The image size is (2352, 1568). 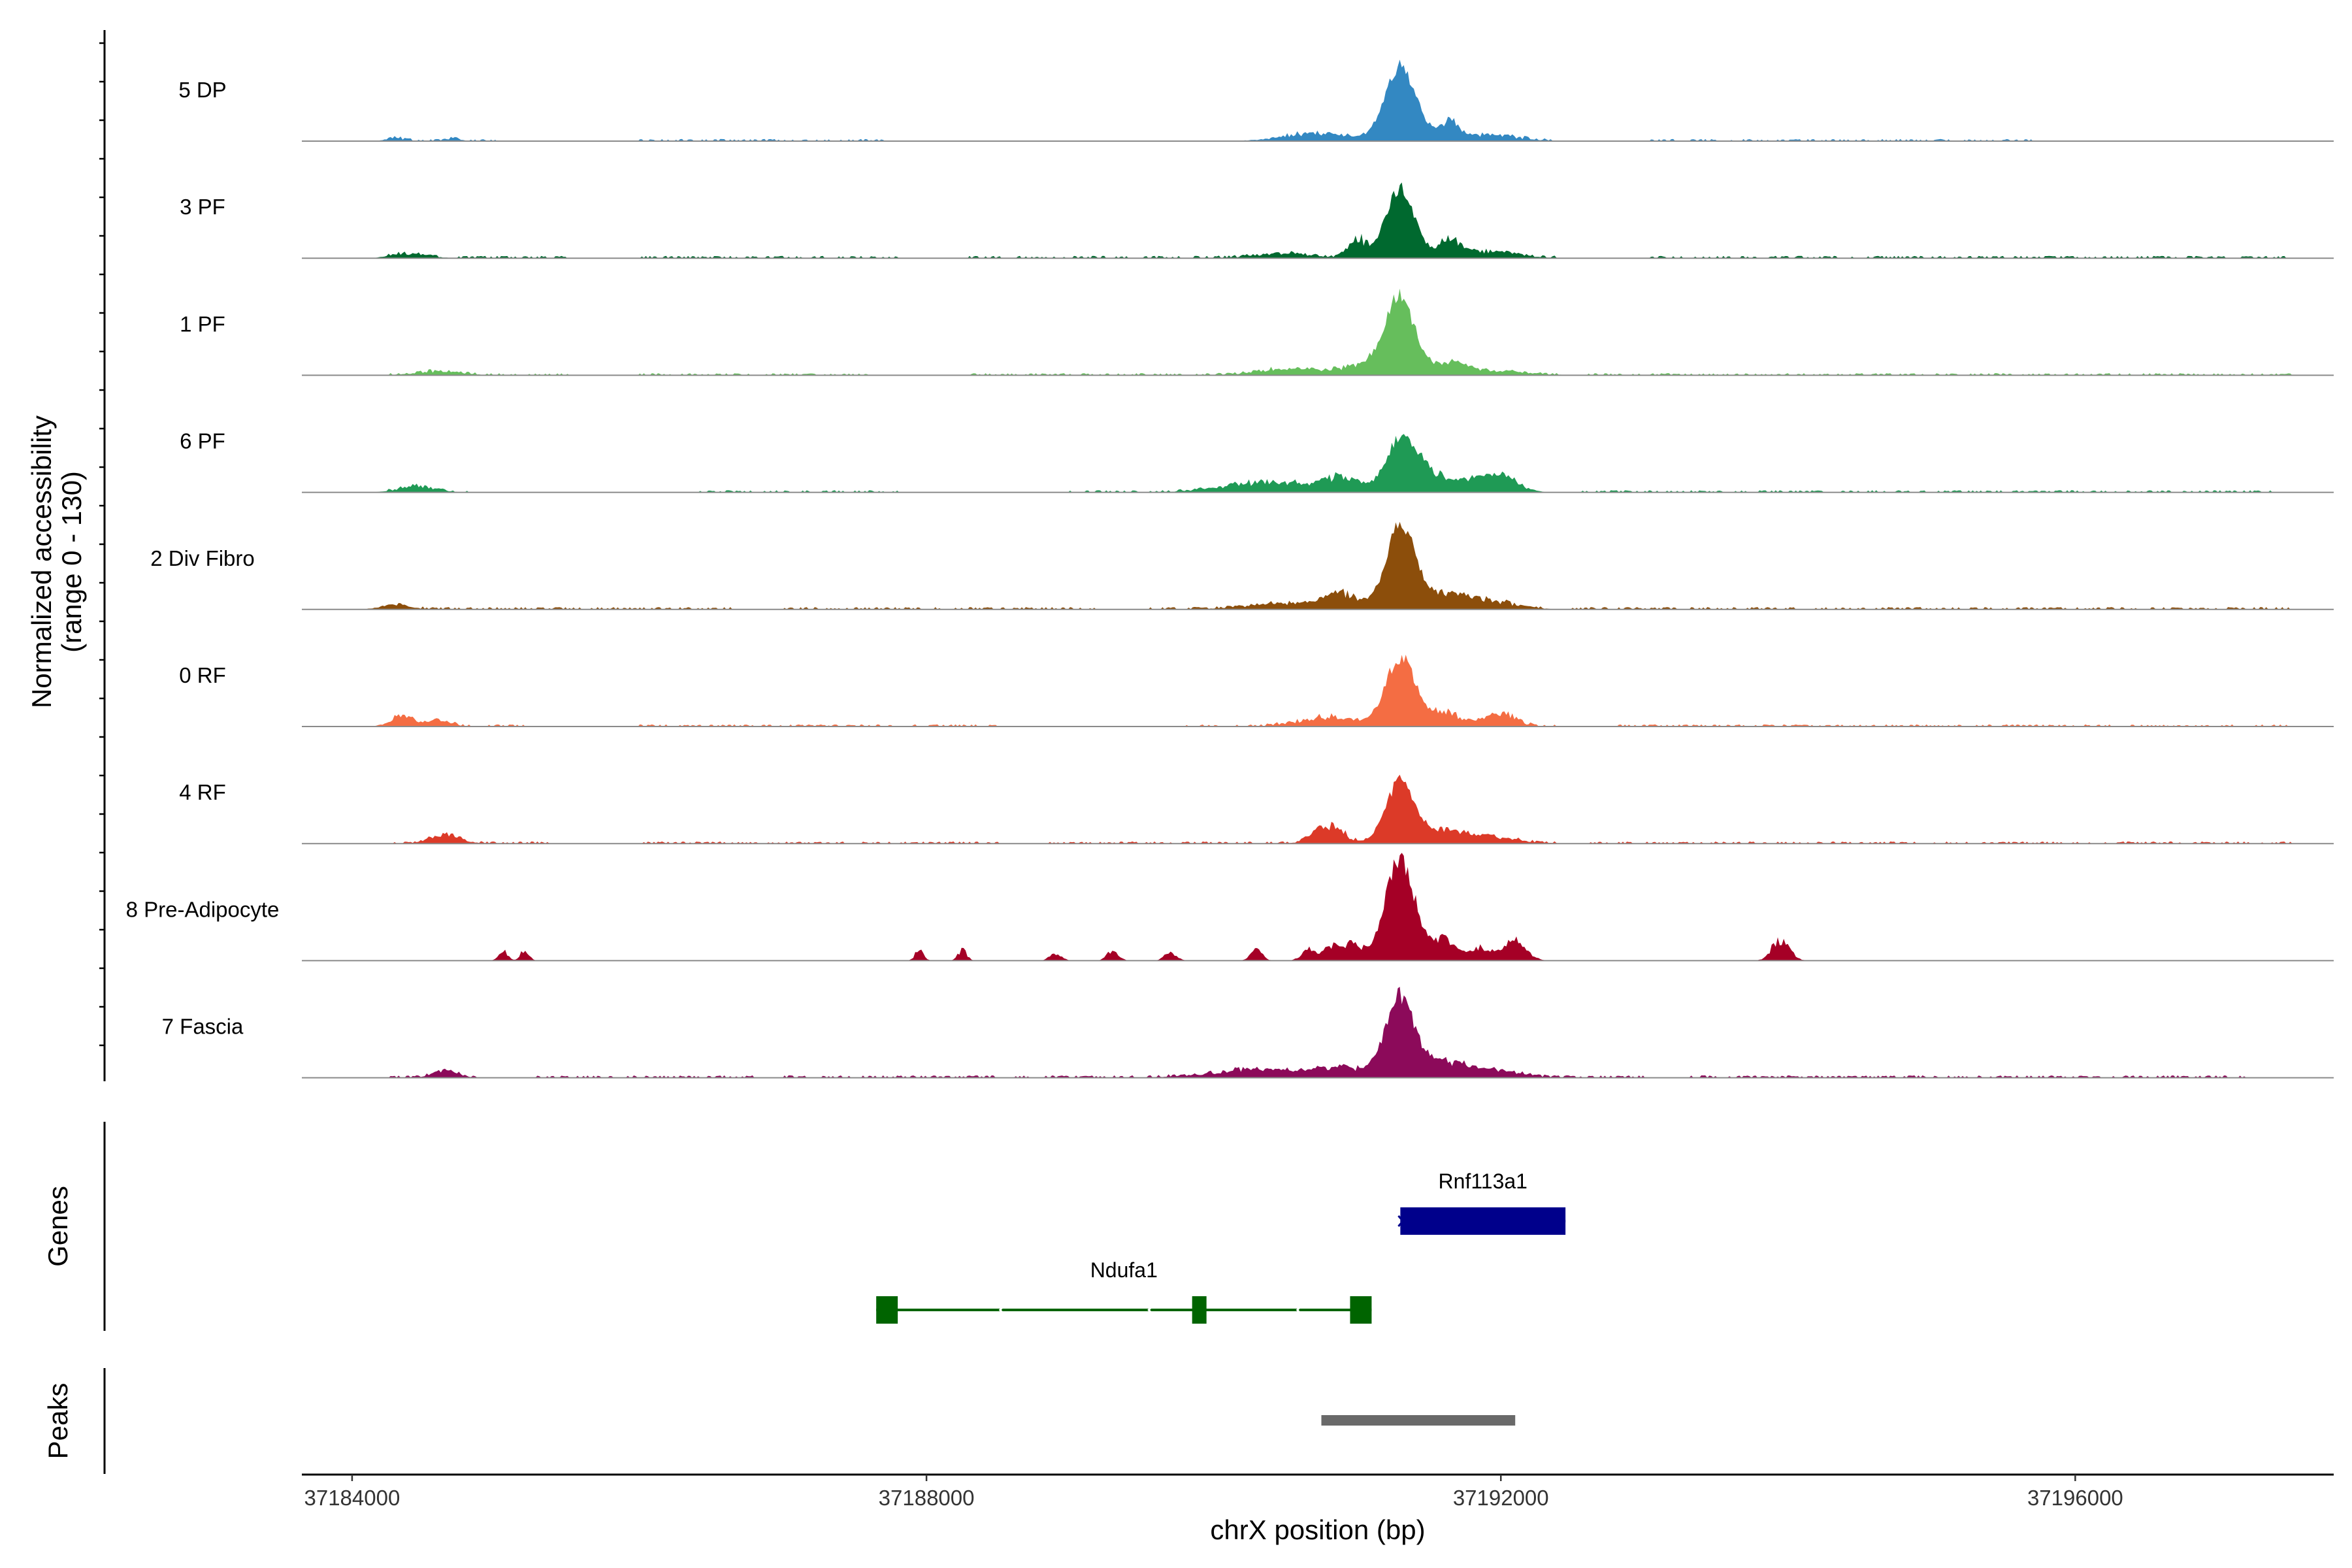 I want to click on gene-rnf113a1: Rnf113a1, so click(x=1481, y=1202).